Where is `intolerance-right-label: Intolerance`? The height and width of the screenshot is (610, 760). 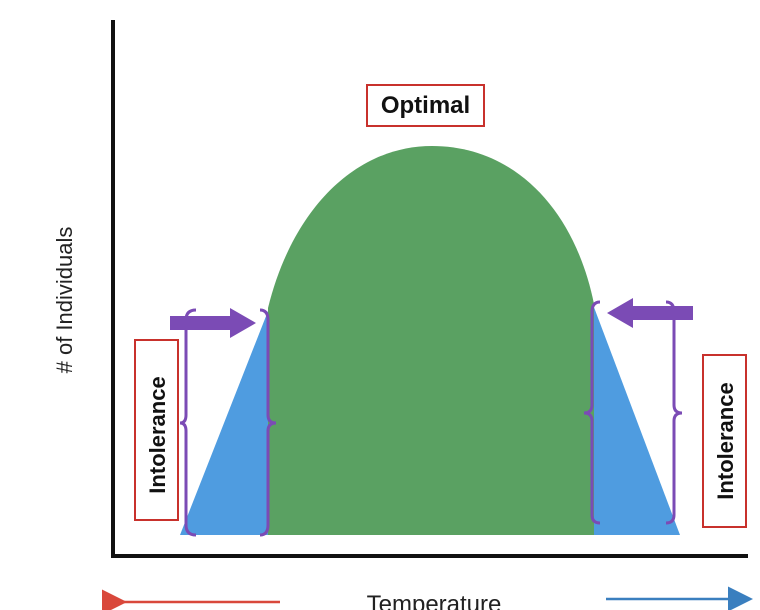
intolerance-right-label: Intolerance is located at coordinates (725, 440).